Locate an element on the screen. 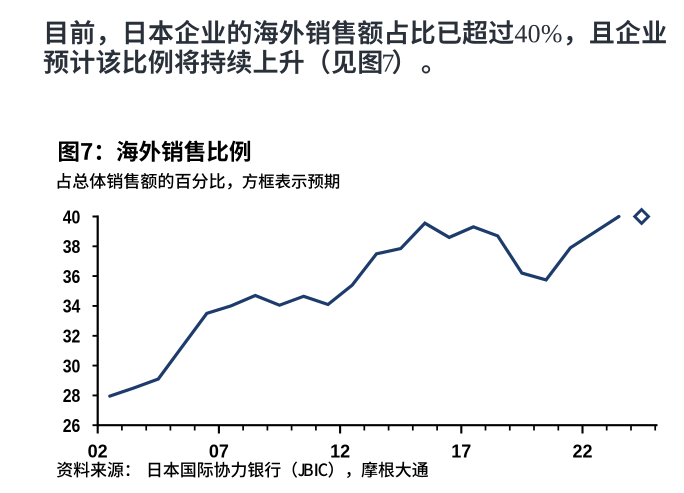  svg-text: 32 is located at coordinates (72, 337).